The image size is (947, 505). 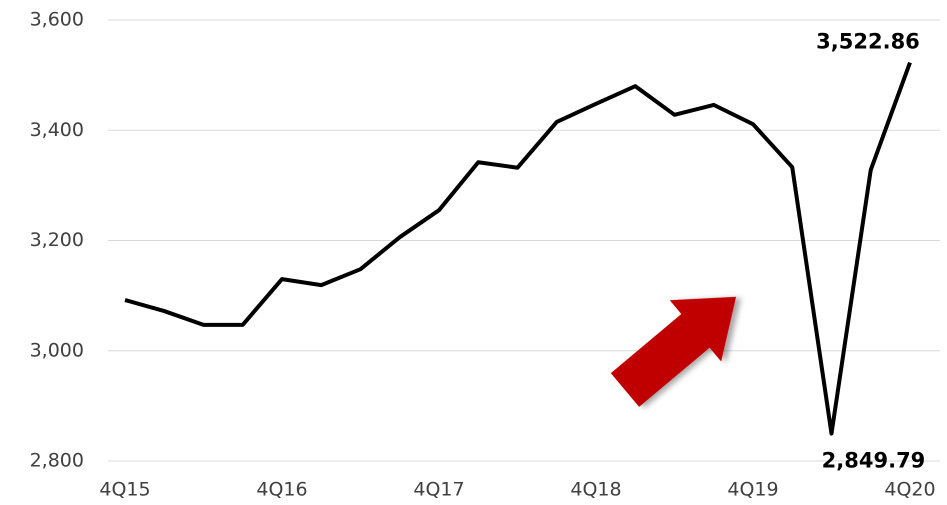 I want to click on x-tick-label: 4Q16, so click(x=281, y=490).